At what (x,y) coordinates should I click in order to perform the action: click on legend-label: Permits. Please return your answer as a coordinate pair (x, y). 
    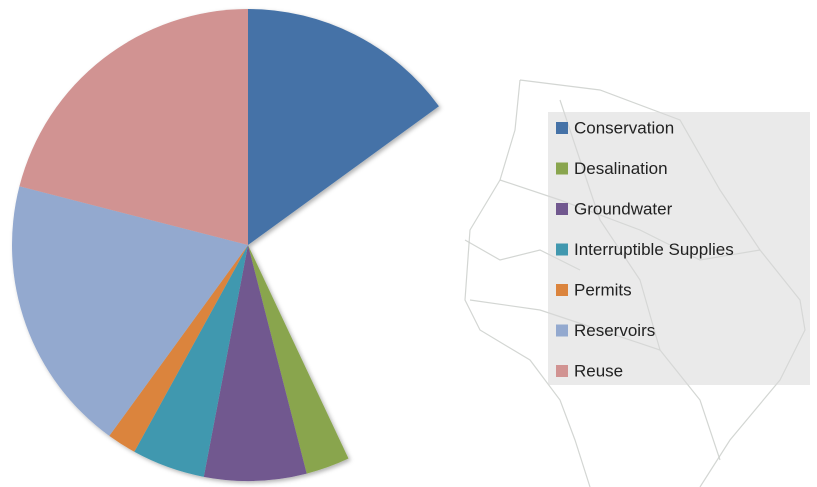
    Looking at the image, I should click on (603, 289).